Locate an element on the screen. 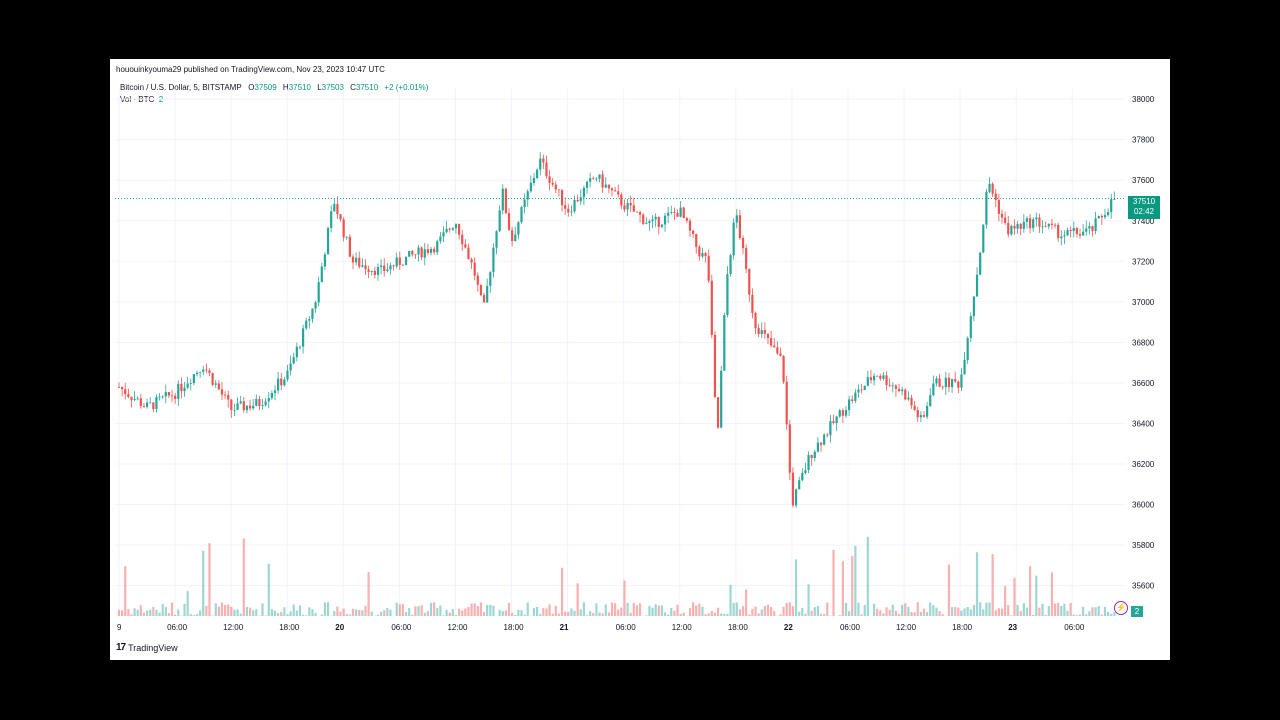  y-tick-label: 36200 is located at coordinates (1143, 464).